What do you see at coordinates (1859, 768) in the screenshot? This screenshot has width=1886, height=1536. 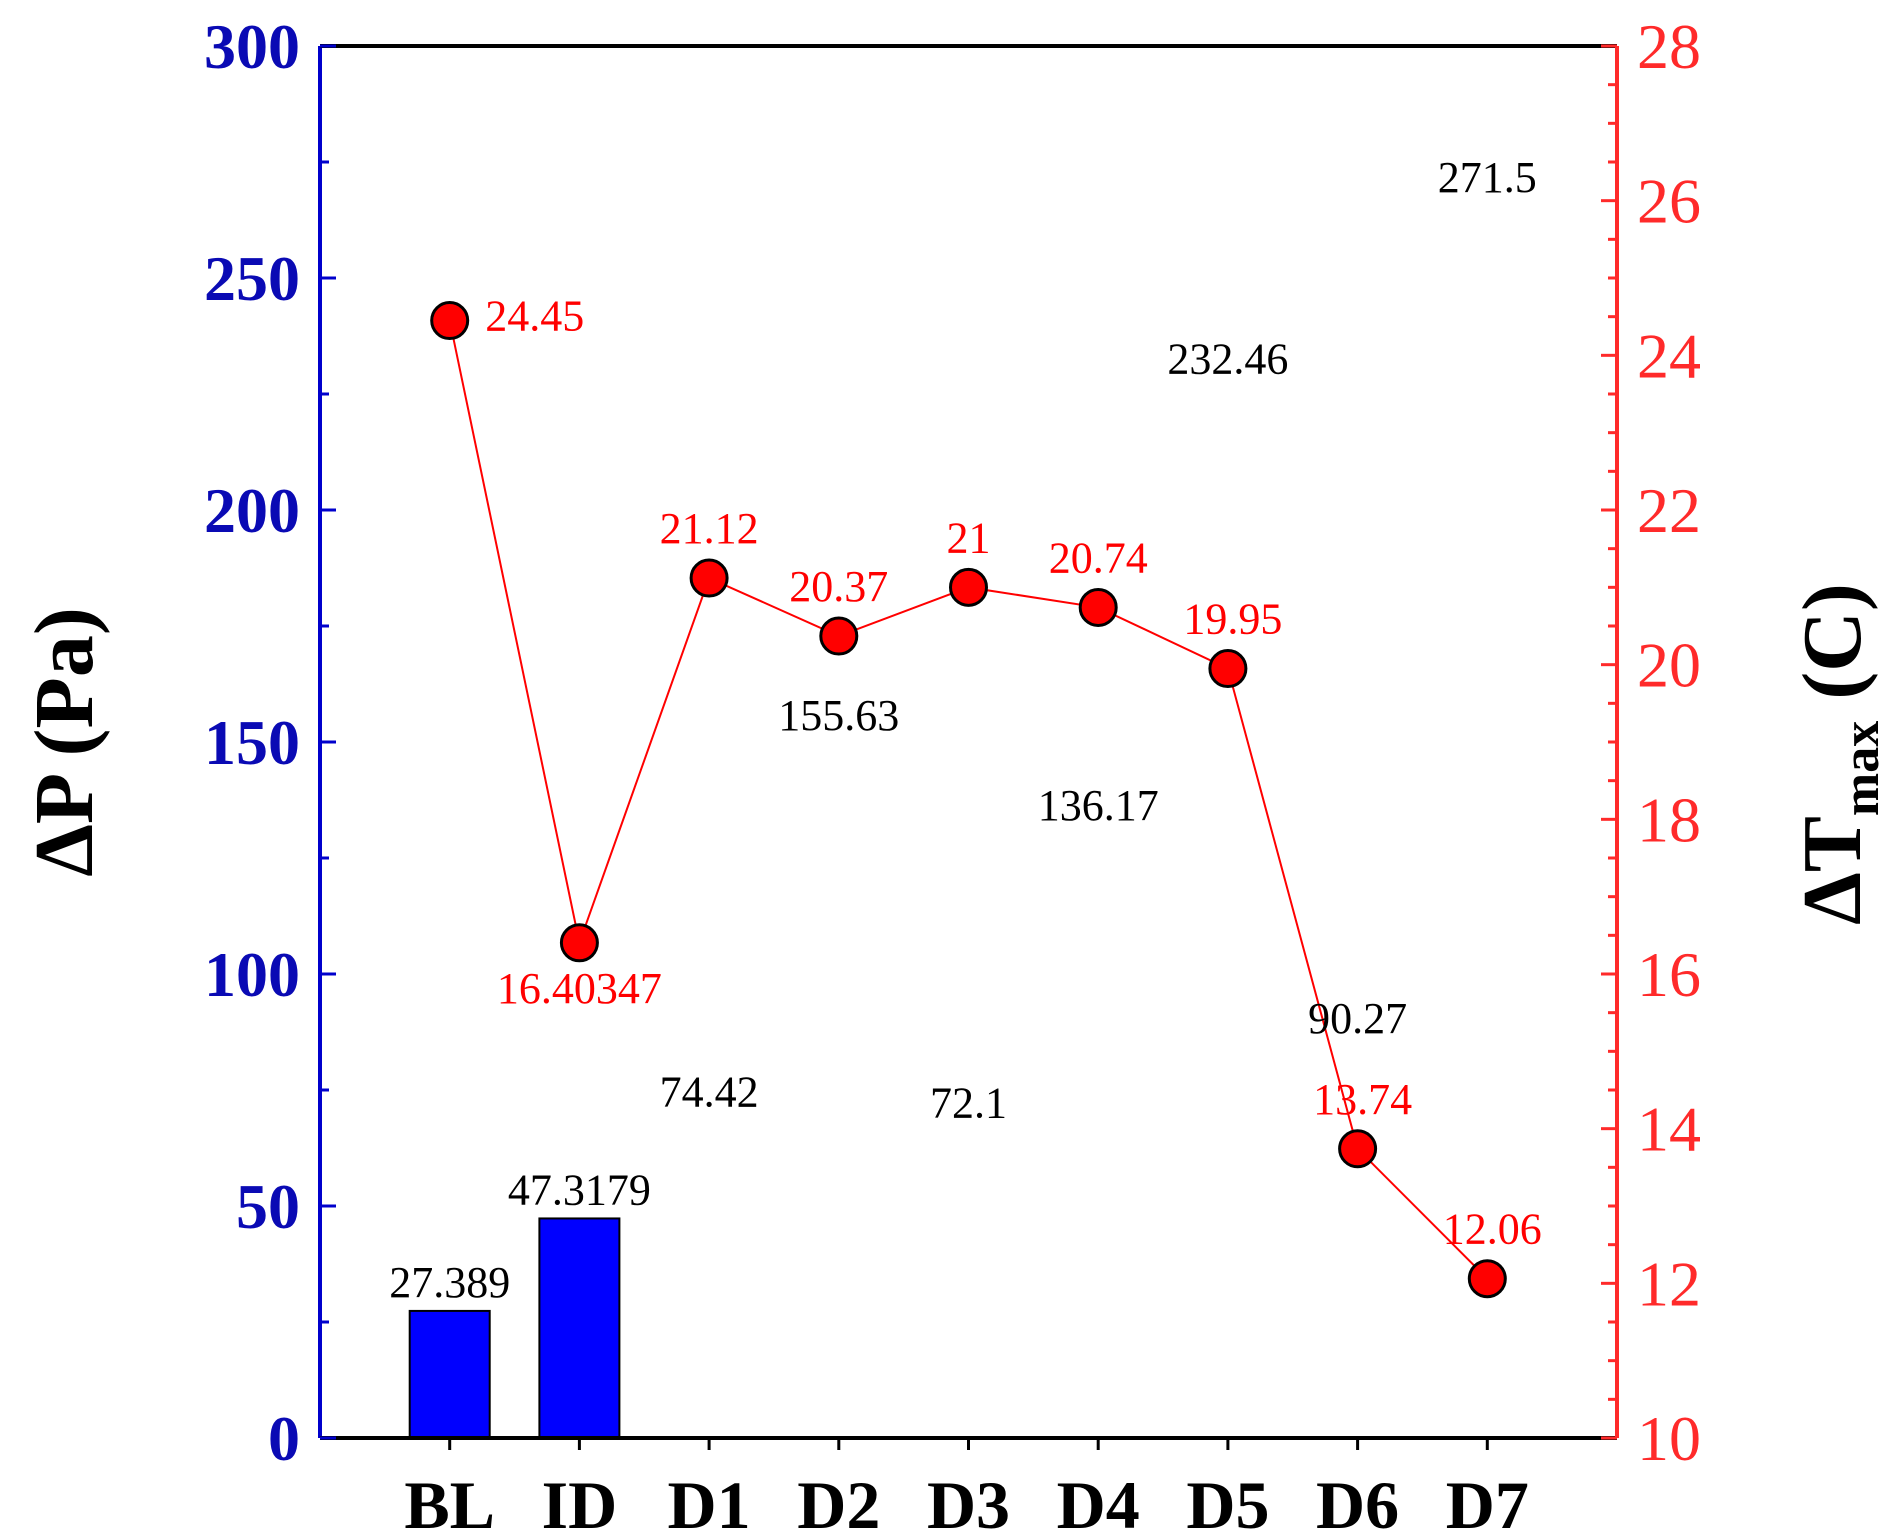 I see `y-right-axis-title-sub: max` at bounding box center [1859, 768].